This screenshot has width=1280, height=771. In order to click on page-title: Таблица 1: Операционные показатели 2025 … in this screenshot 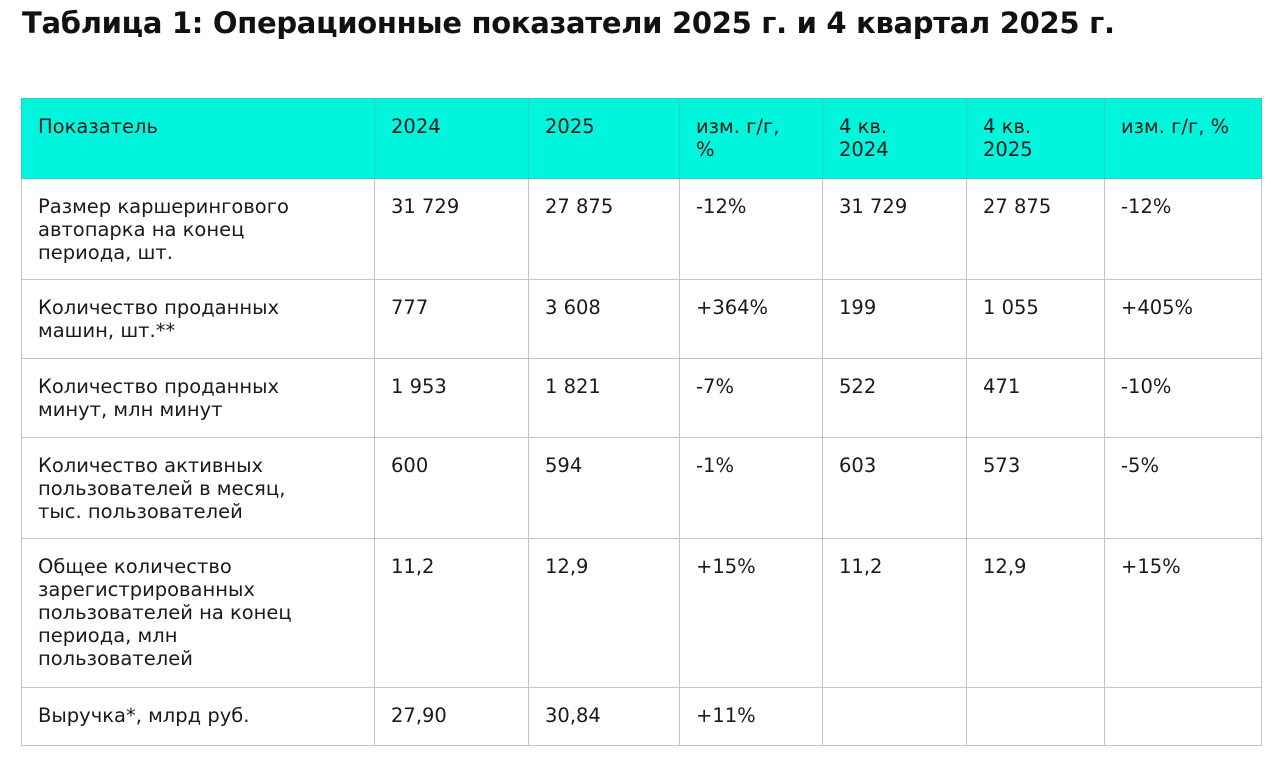, I will do `click(568, 23)`.